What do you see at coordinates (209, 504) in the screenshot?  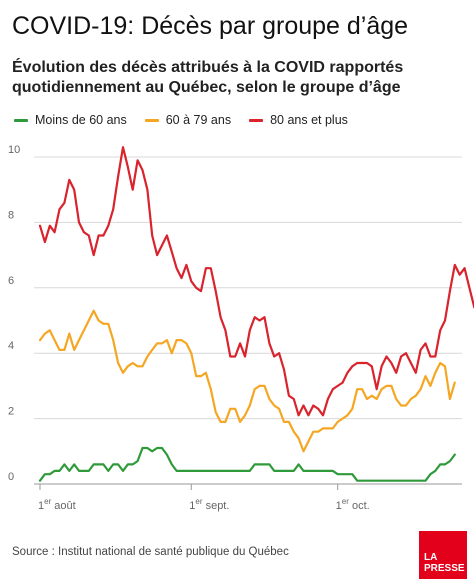 I see `x-tick-label-1: 1er sept.` at bounding box center [209, 504].